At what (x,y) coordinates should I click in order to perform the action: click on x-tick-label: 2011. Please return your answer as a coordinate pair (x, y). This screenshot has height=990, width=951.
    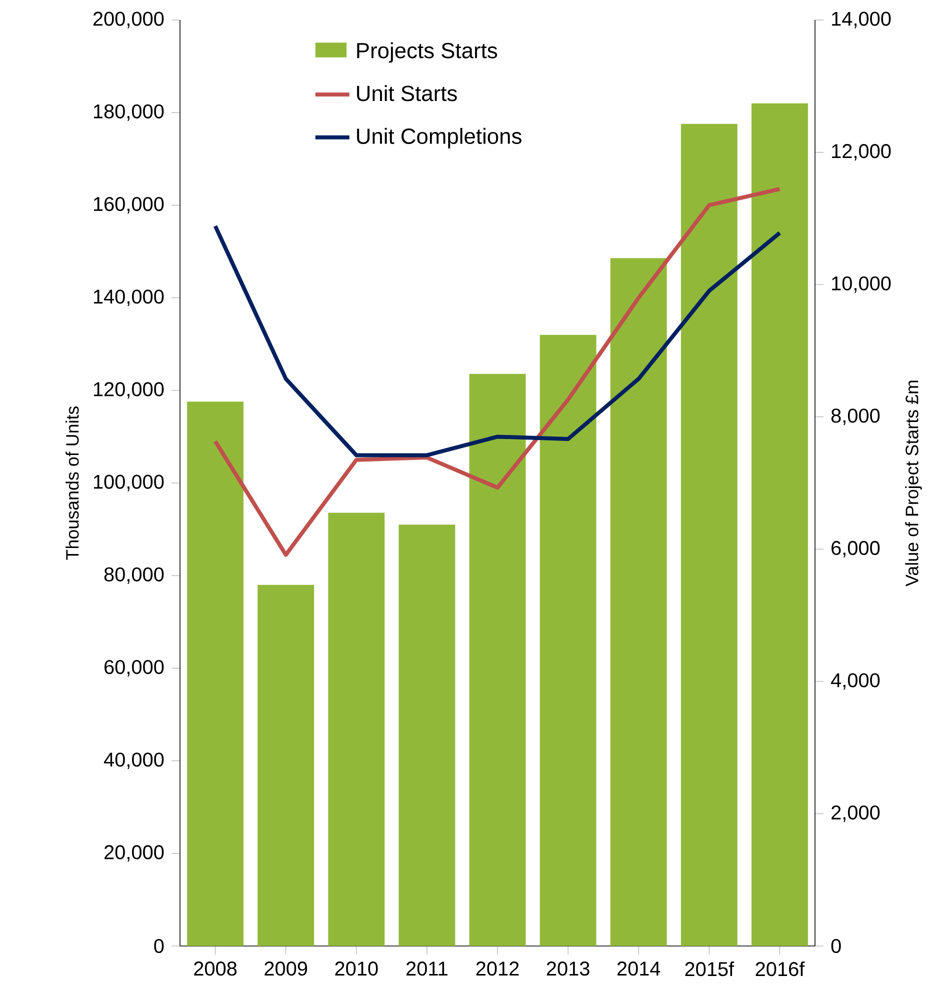
    Looking at the image, I should click on (427, 969).